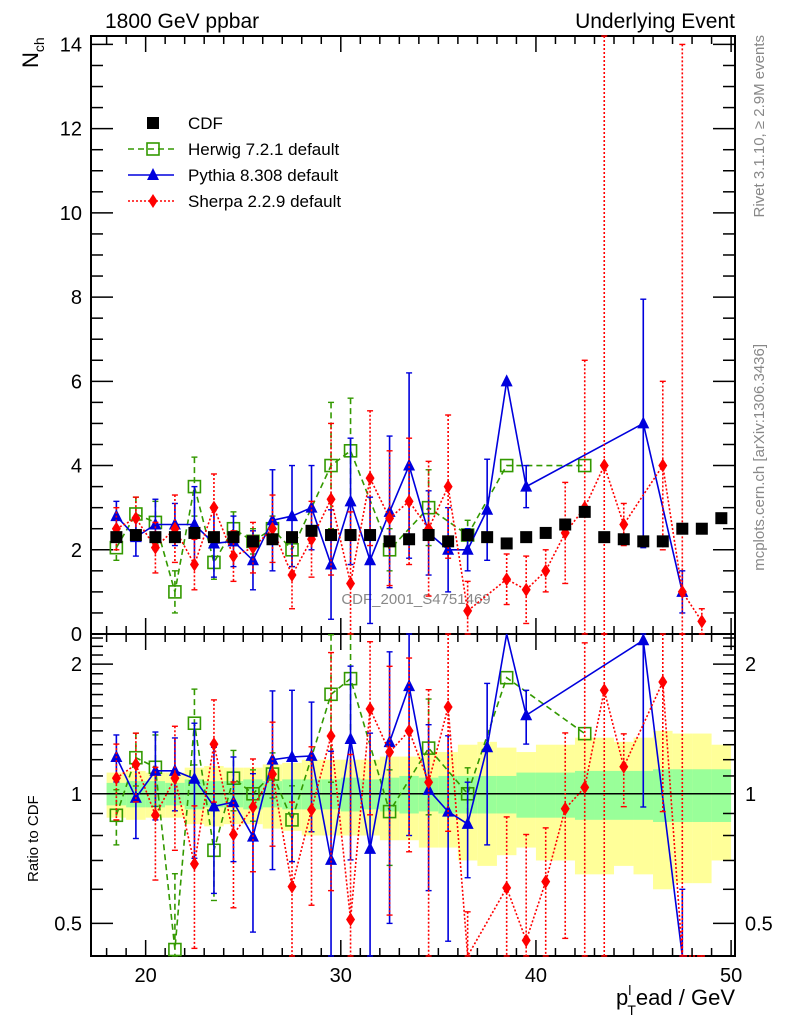  What do you see at coordinates (675, 1000) in the screenshot?
I see `x-axis-label: pl Tead / GeV` at bounding box center [675, 1000].